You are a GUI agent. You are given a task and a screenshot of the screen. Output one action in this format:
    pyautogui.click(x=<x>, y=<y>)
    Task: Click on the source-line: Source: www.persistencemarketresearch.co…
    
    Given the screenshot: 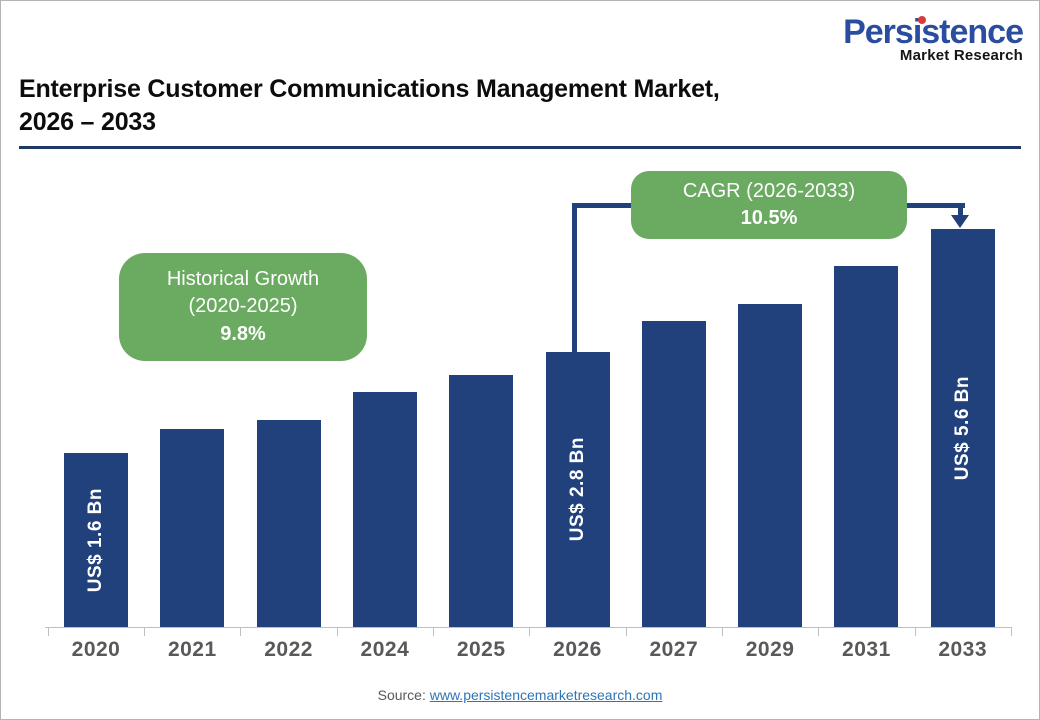 What is the action you would take?
    pyautogui.click(x=520, y=695)
    